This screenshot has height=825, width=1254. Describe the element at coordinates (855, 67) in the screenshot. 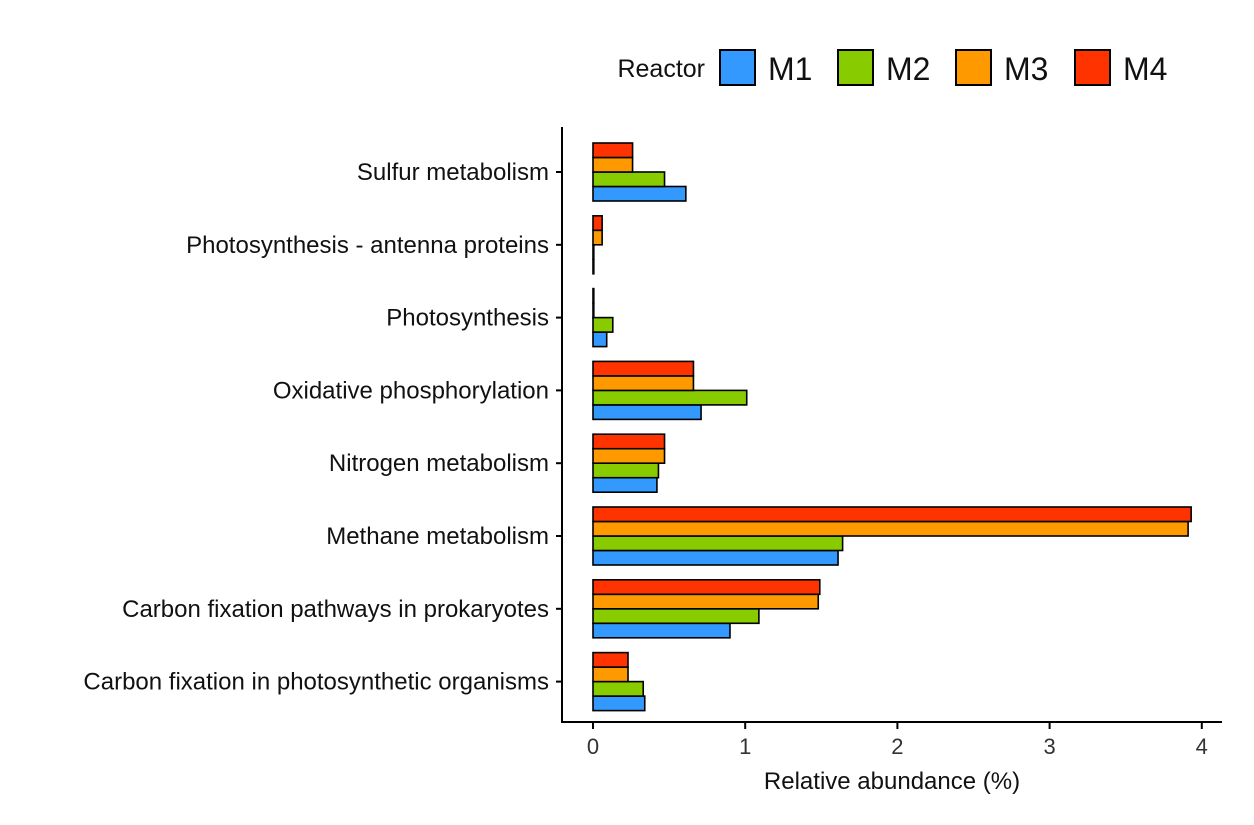

I see `legend-swatch-m2` at that location.